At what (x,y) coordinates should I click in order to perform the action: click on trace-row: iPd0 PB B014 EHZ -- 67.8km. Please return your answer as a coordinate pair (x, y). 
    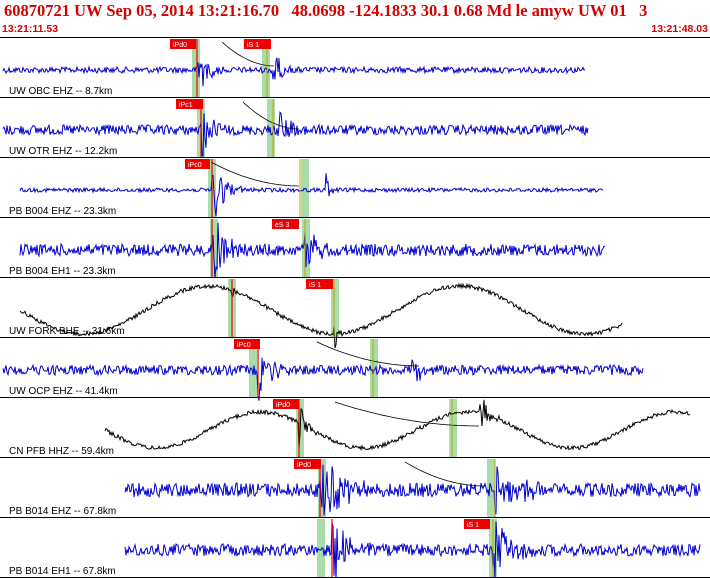
    Looking at the image, I should click on (355, 488).